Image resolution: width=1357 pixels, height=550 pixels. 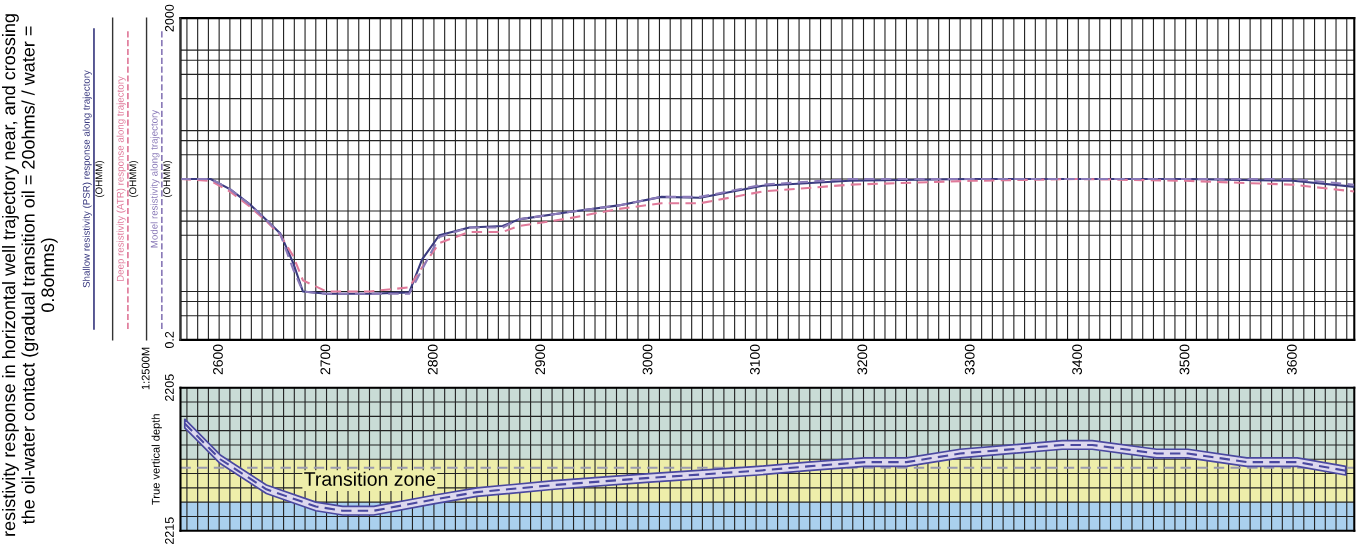 What do you see at coordinates (432, 359) in the screenshot?
I see `x-tick-label: 2800` at bounding box center [432, 359].